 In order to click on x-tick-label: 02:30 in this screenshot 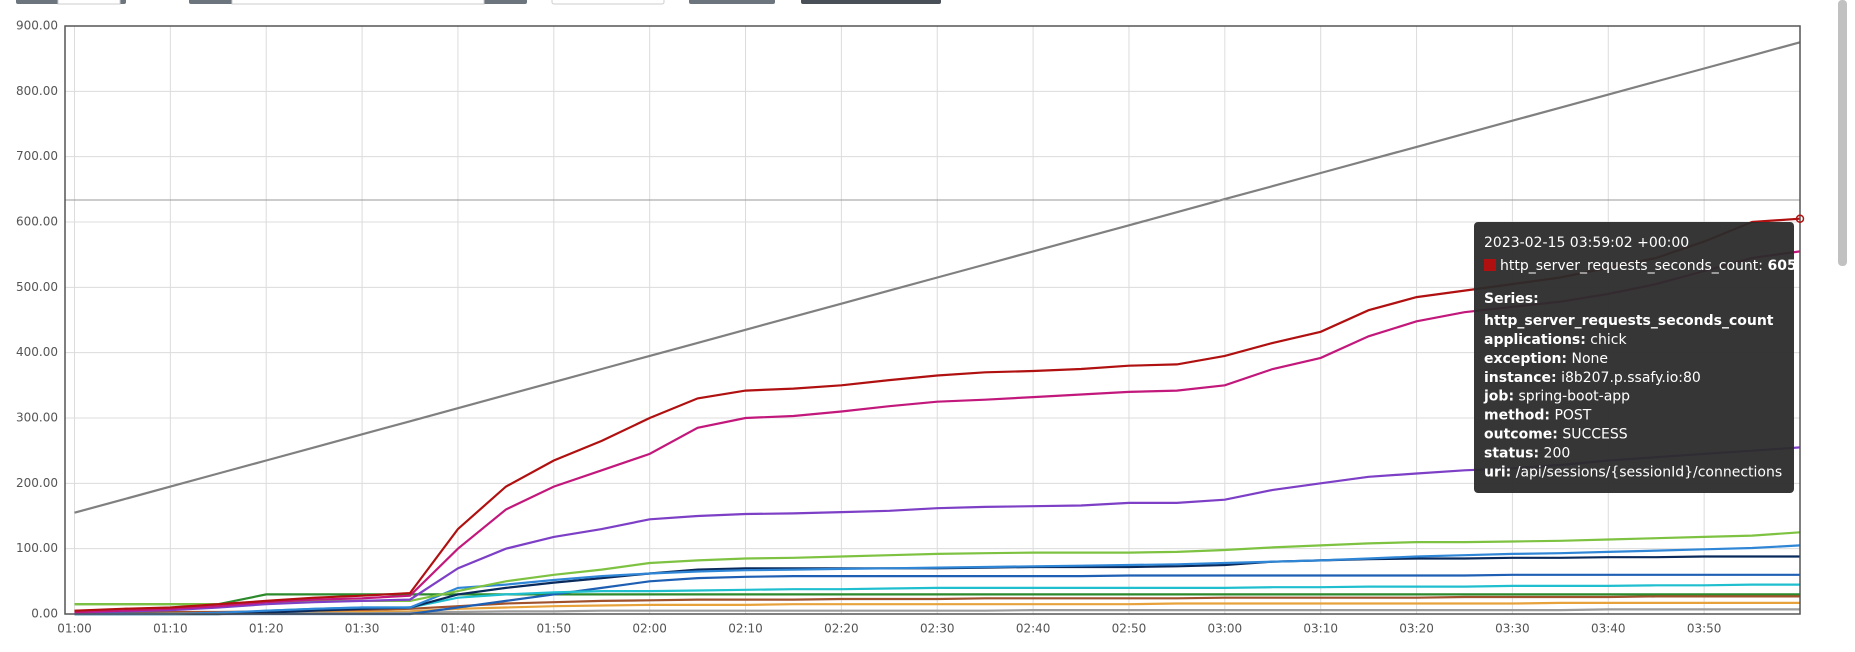, I will do `click(937, 629)`.